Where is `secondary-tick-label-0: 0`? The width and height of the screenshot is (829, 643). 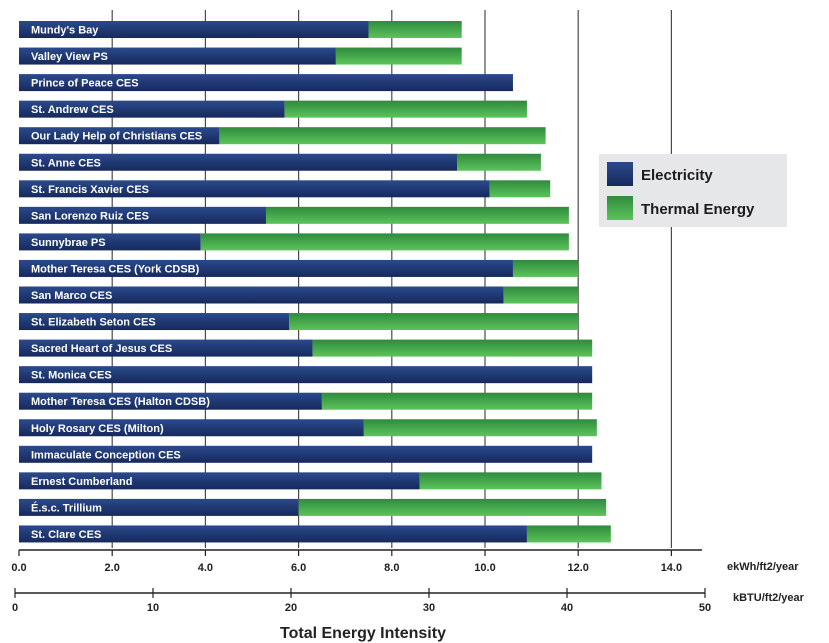 secondary-tick-label-0: 0 is located at coordinates (15, 608).